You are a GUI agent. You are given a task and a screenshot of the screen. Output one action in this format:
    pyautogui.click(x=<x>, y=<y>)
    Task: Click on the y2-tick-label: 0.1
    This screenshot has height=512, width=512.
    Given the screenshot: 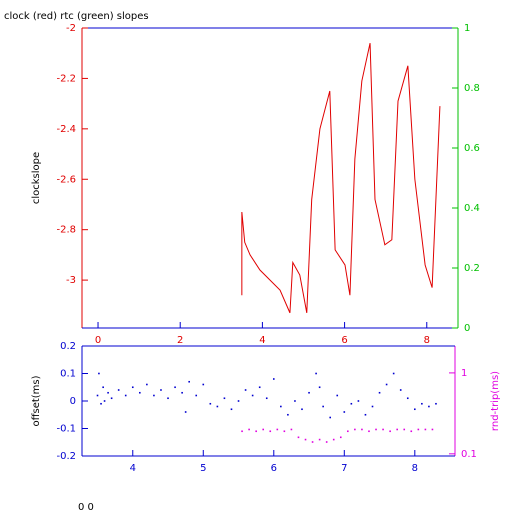 What is the action you would take?
    pyautogui.click(x=469, y=454)
    